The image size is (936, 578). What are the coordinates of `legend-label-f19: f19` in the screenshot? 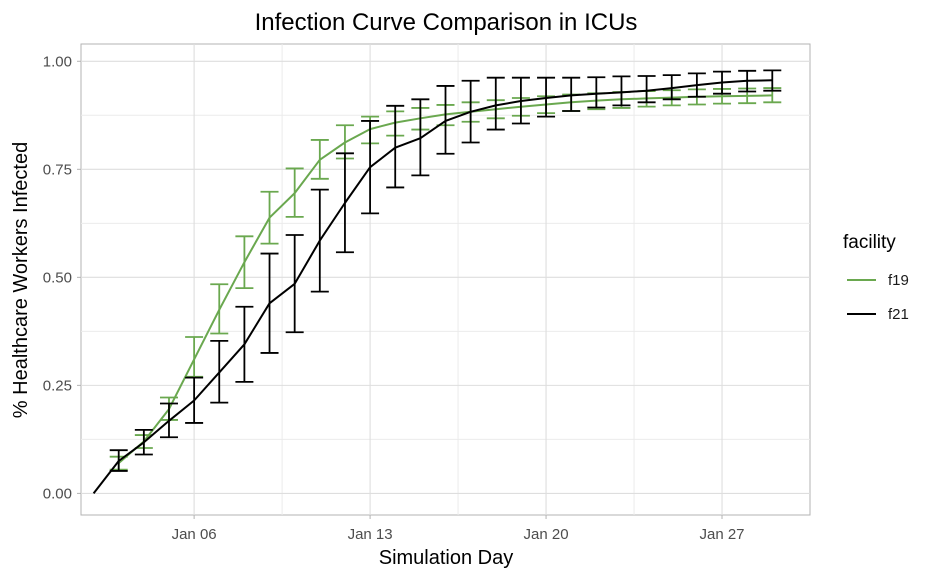 It's located at (898, 280).